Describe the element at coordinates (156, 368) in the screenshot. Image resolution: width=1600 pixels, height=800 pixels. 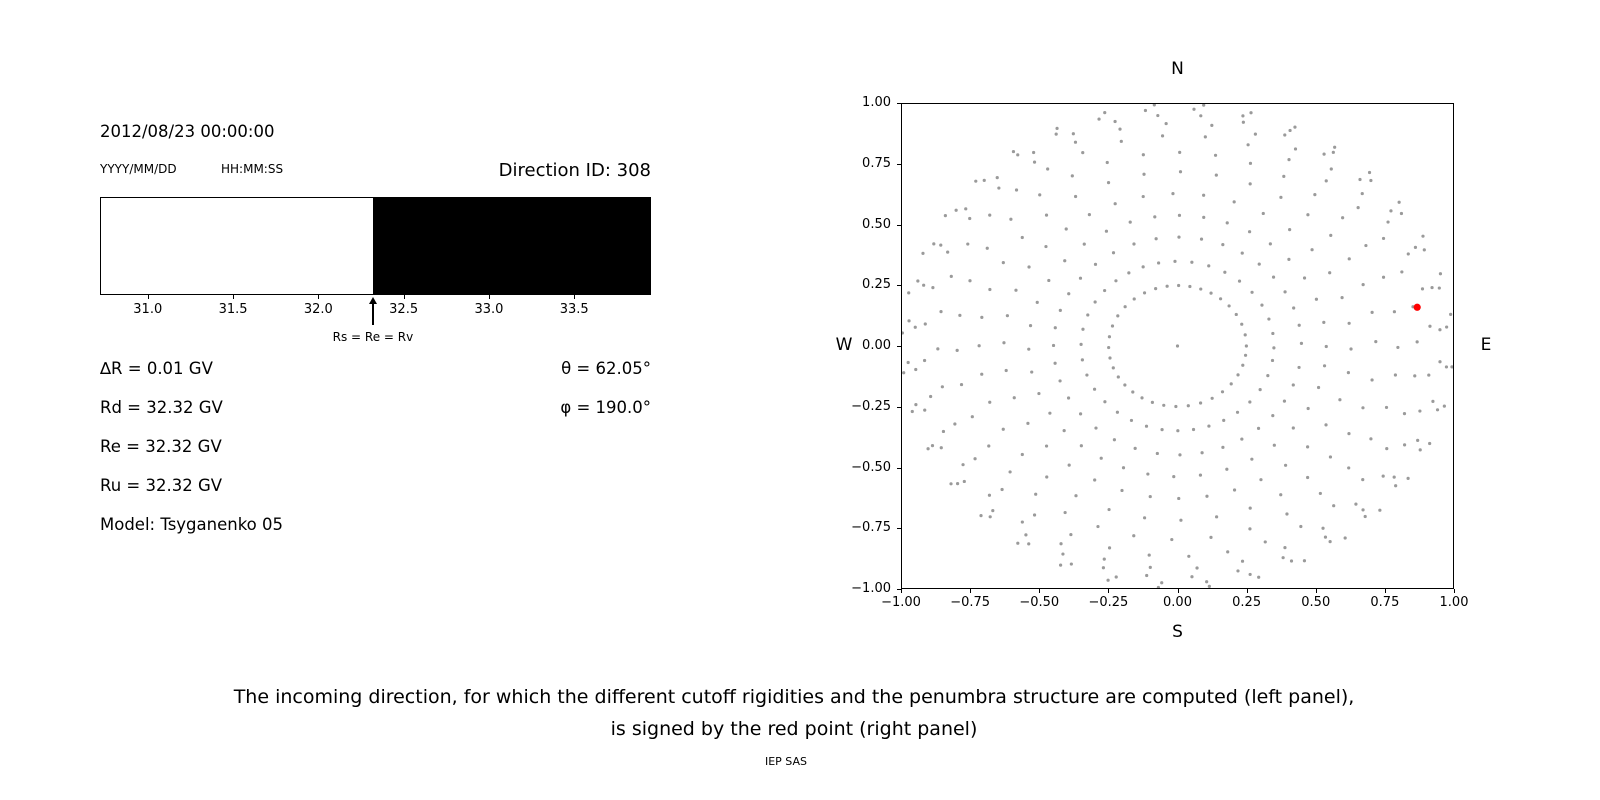
I see `readout-value-left: ∆R = 0.01 GV` at that location.